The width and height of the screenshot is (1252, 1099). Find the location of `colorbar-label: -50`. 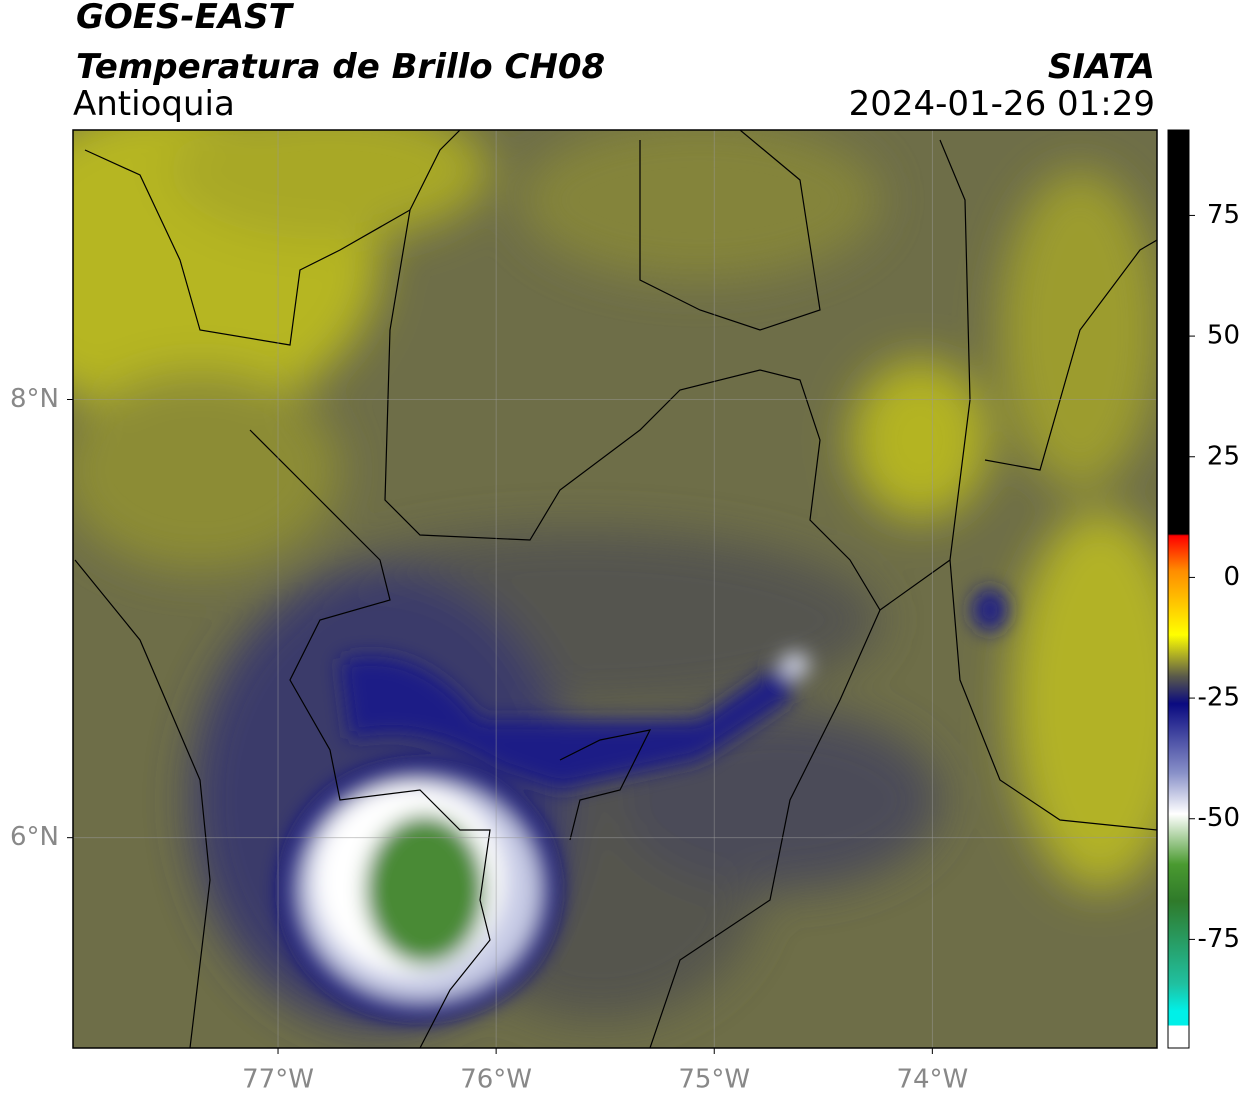

colorbar-label: -50 is located at coordinates (1219, 818).